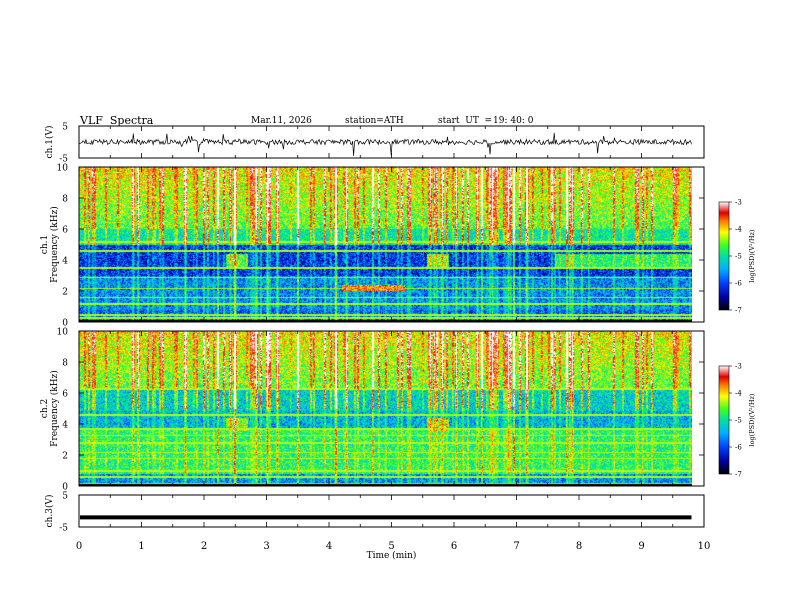 Image resolution: width=792 pixels, height=612 pixels. Describe the element at coordinates (738, 475) in the screenshot. I see `ch2-colorbar-tick-label: -7` at that location.